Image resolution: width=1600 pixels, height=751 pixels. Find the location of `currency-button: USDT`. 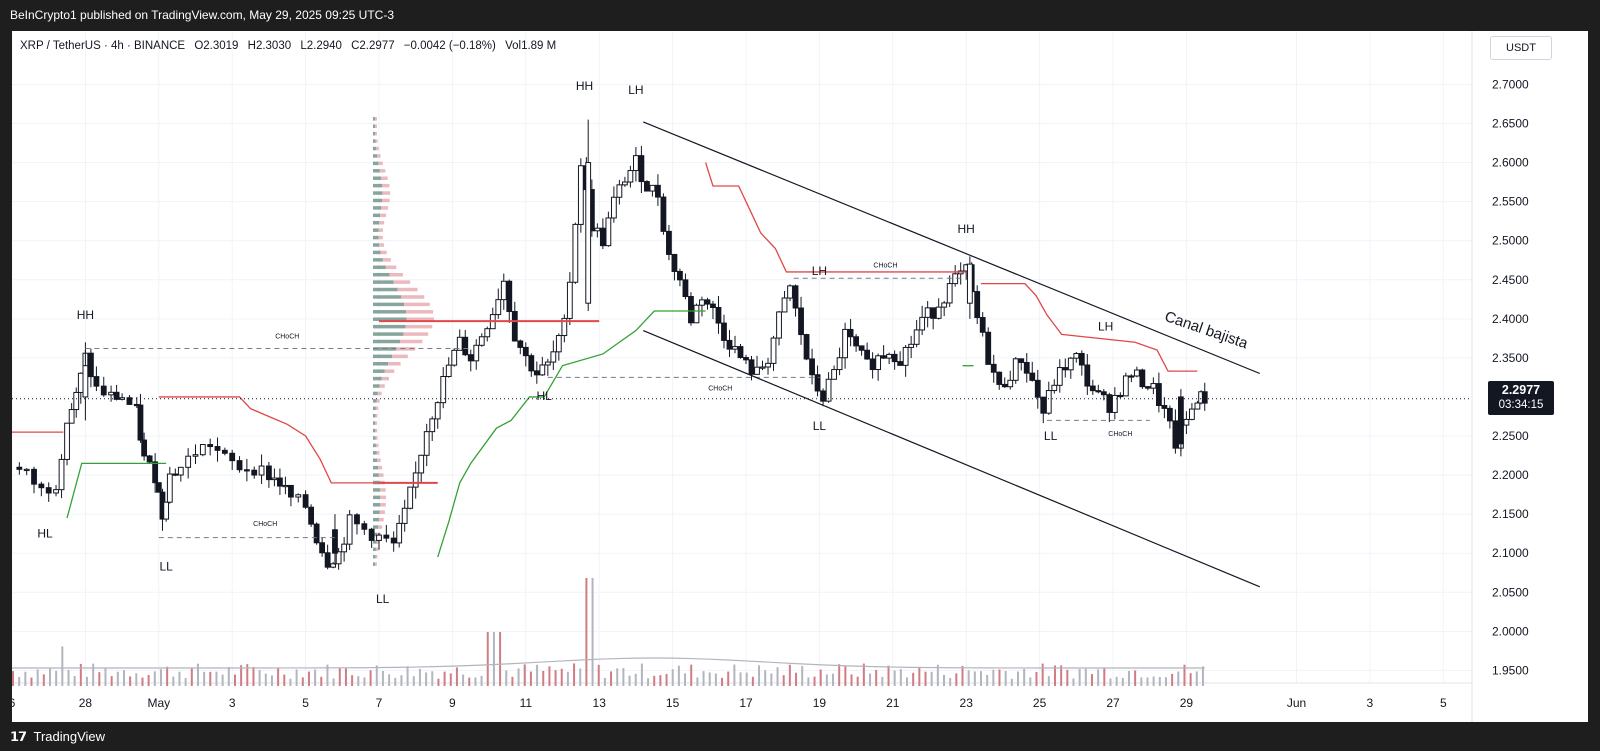

currency-button: USDT is located at coordinates (1521, 48).